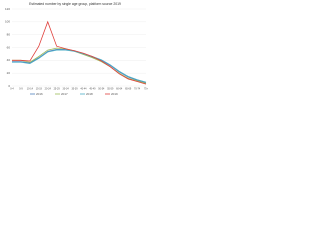 The height and width of the screenshot is (240, 320). Describe the element at coordinates (119, 89) in the screenshot. I see `x-tick-label: 60-64` at that location.